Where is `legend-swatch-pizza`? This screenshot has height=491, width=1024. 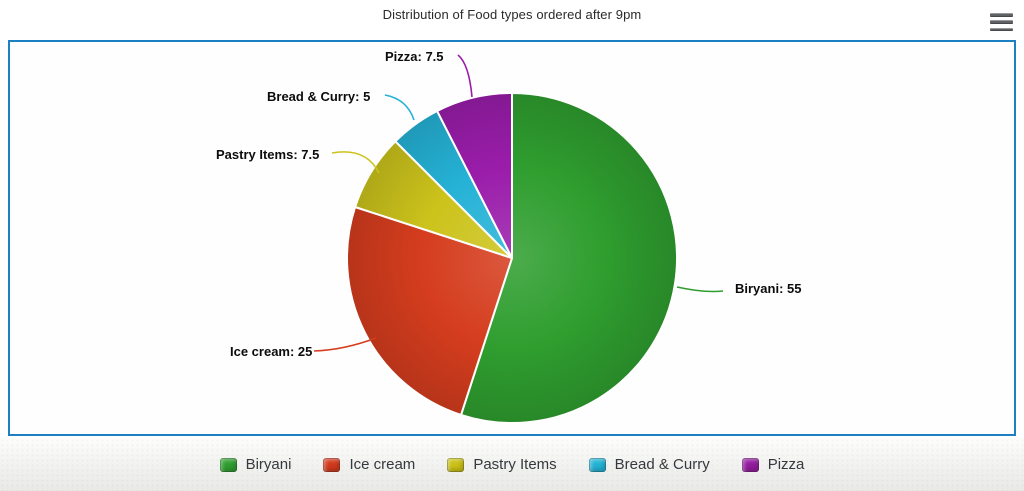 legend-swatch-pizza is located at coordinates (750, 464).